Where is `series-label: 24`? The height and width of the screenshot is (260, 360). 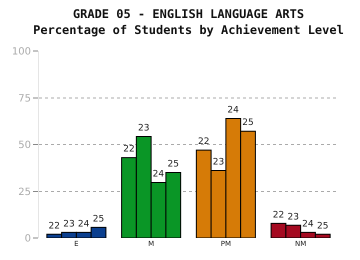
series-label: 24 is located at coordinates (84, 224).